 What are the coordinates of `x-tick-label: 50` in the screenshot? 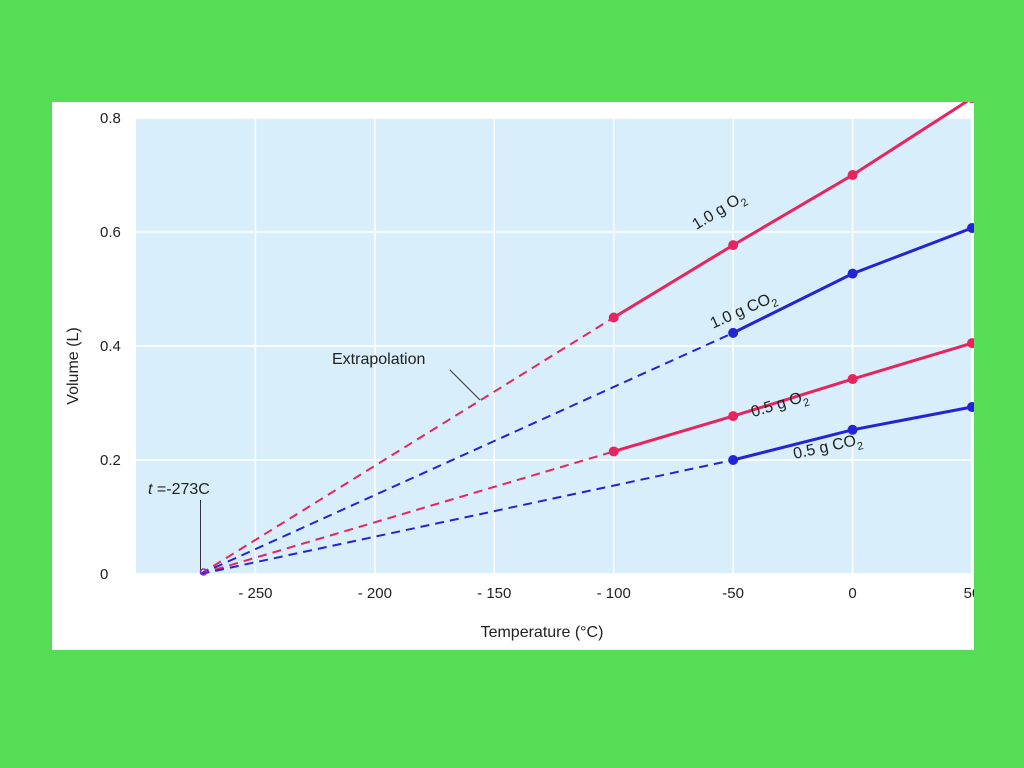 It's located at (969, 593).